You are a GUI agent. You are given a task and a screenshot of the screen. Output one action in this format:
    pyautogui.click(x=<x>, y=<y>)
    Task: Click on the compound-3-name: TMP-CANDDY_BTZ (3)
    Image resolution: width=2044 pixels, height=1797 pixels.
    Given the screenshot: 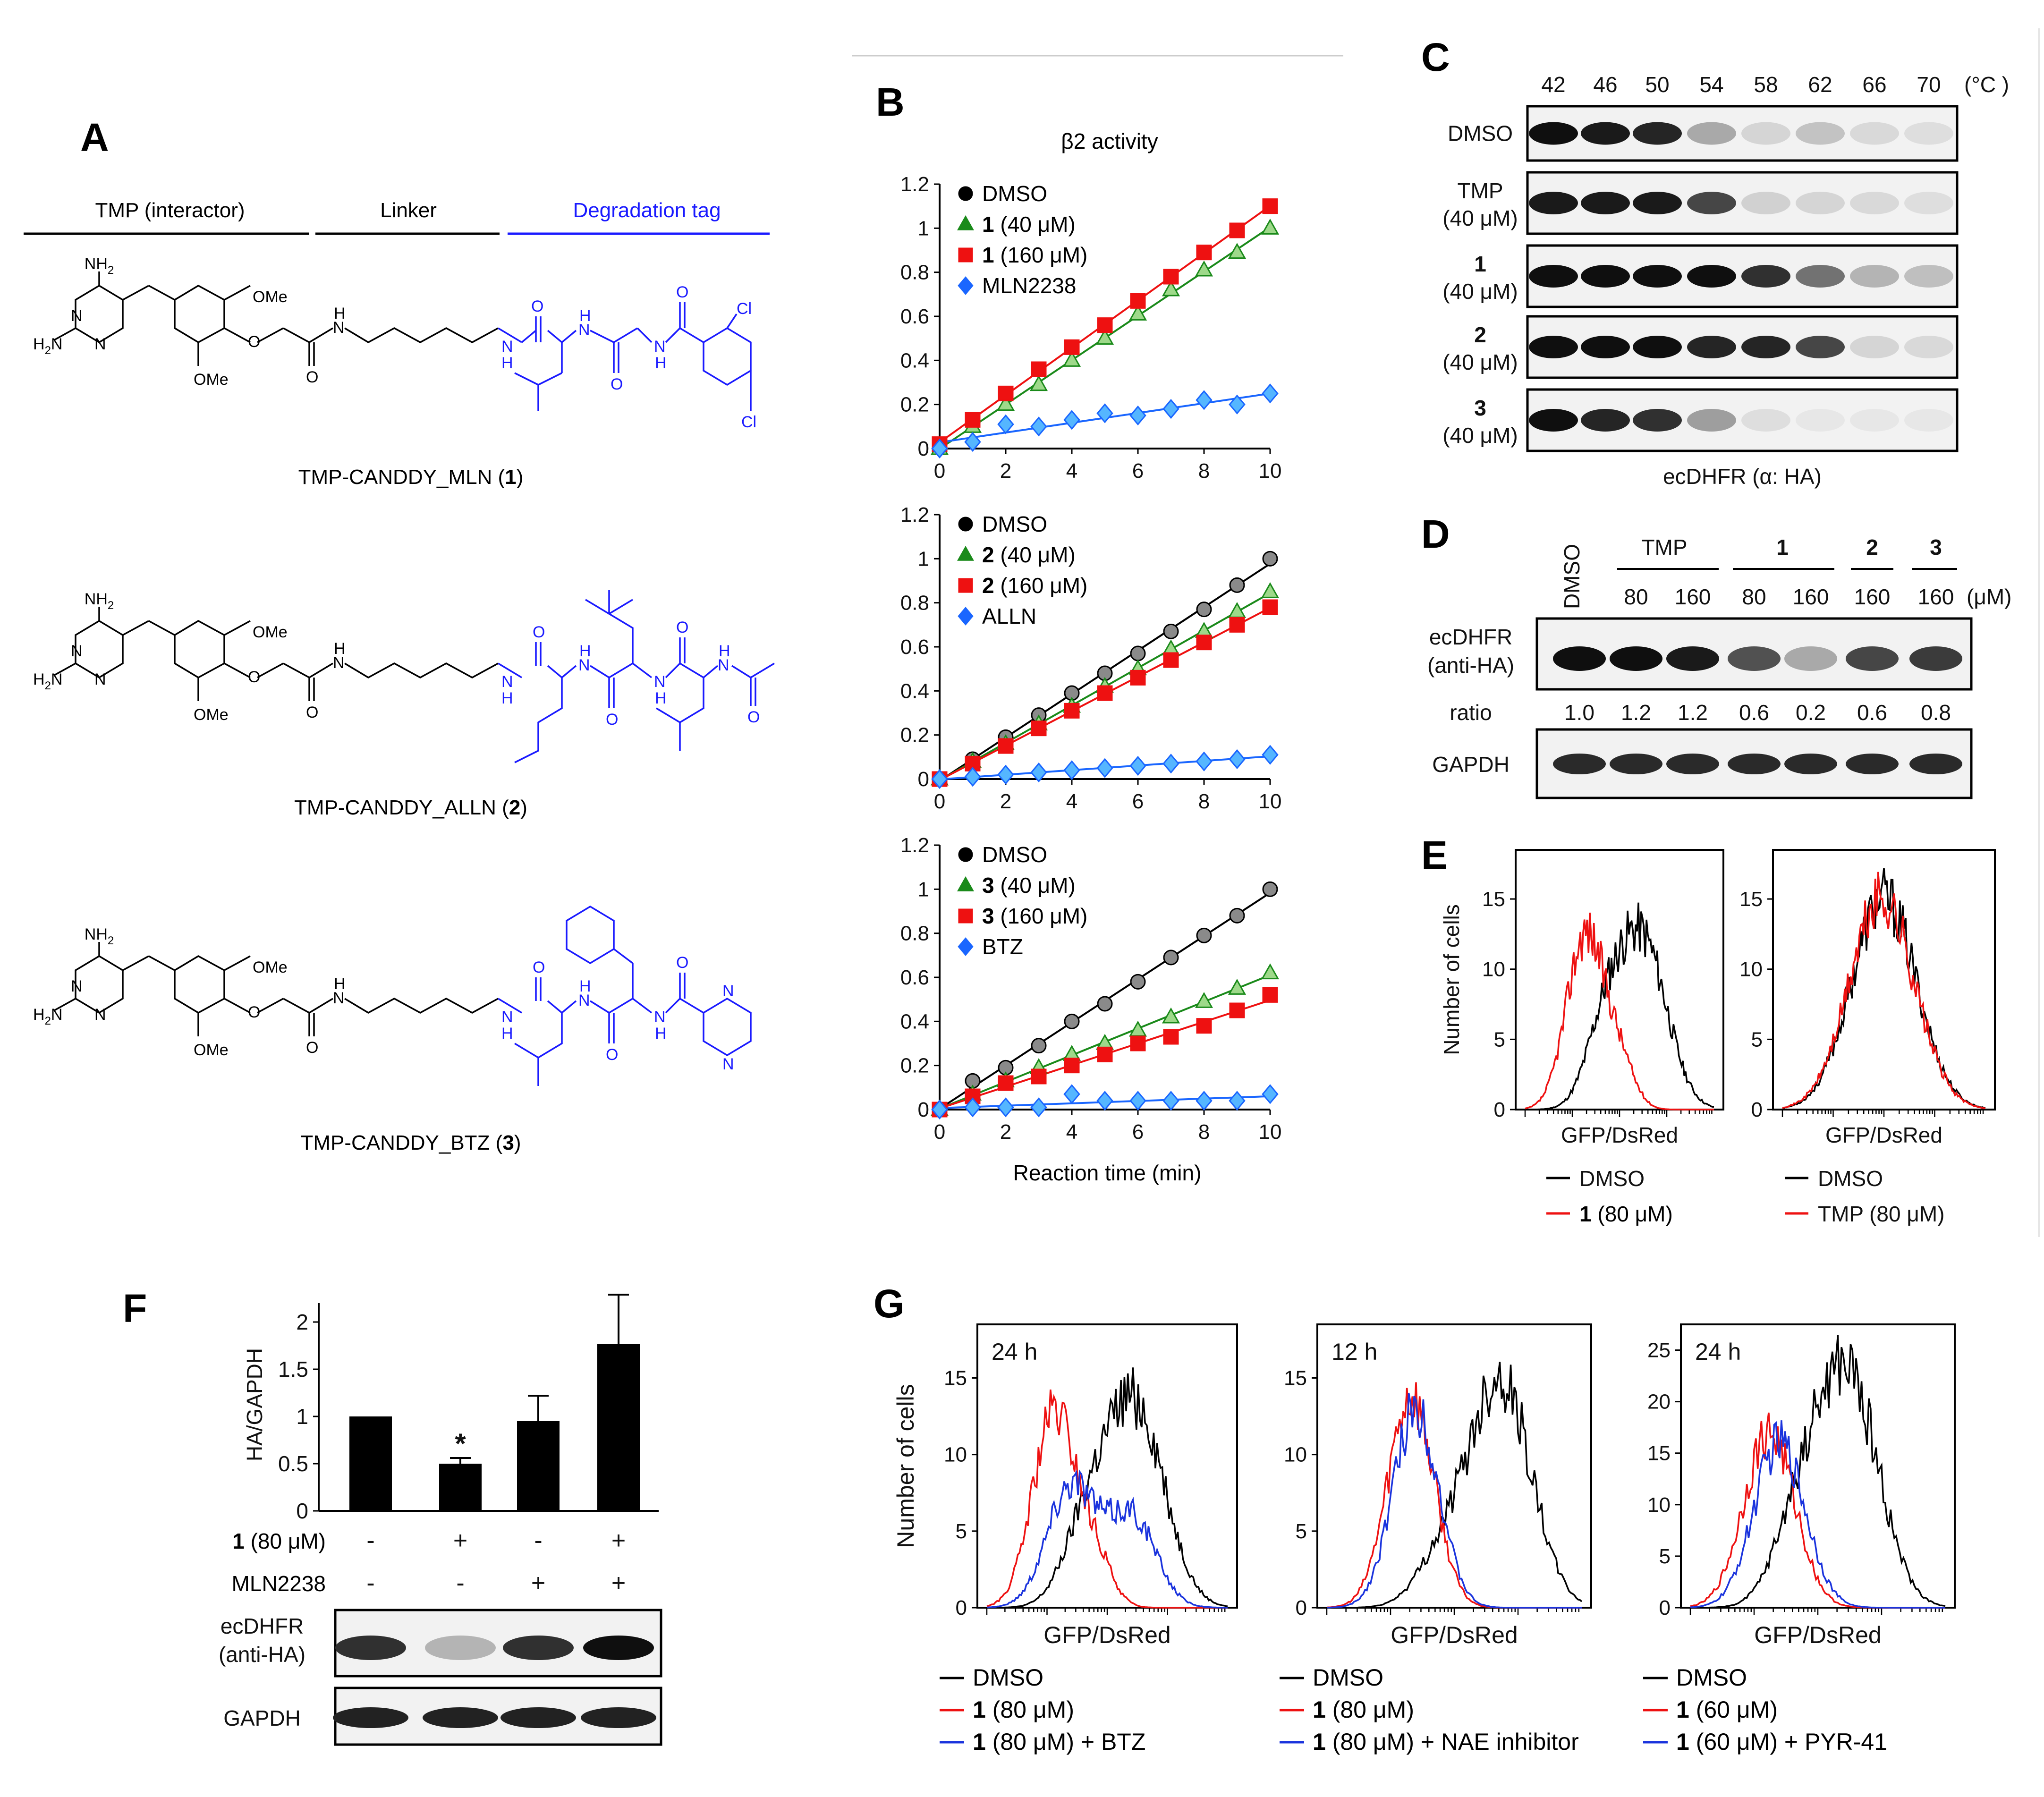 What is the action you would take?
    pyautogui.click(x=411, y=1143)
    